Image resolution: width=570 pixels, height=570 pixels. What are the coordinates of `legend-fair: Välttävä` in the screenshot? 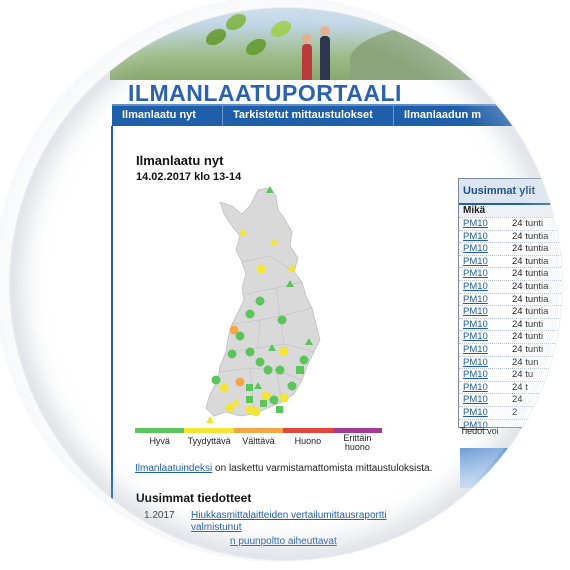 It's located at (258, 440).